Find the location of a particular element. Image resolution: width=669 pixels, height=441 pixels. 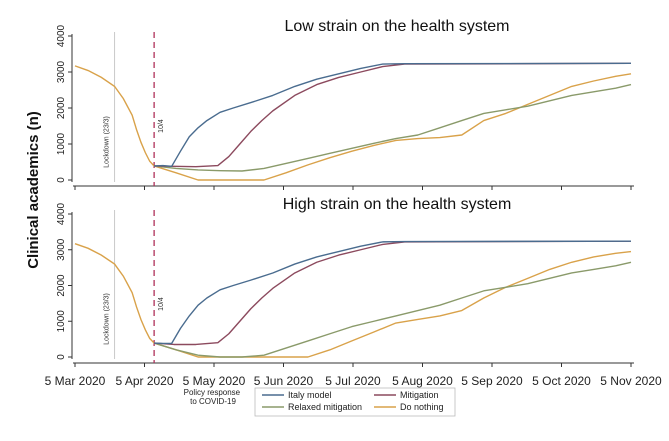

legend-entry-label: Mitigation is located at coordinates (419, 395).